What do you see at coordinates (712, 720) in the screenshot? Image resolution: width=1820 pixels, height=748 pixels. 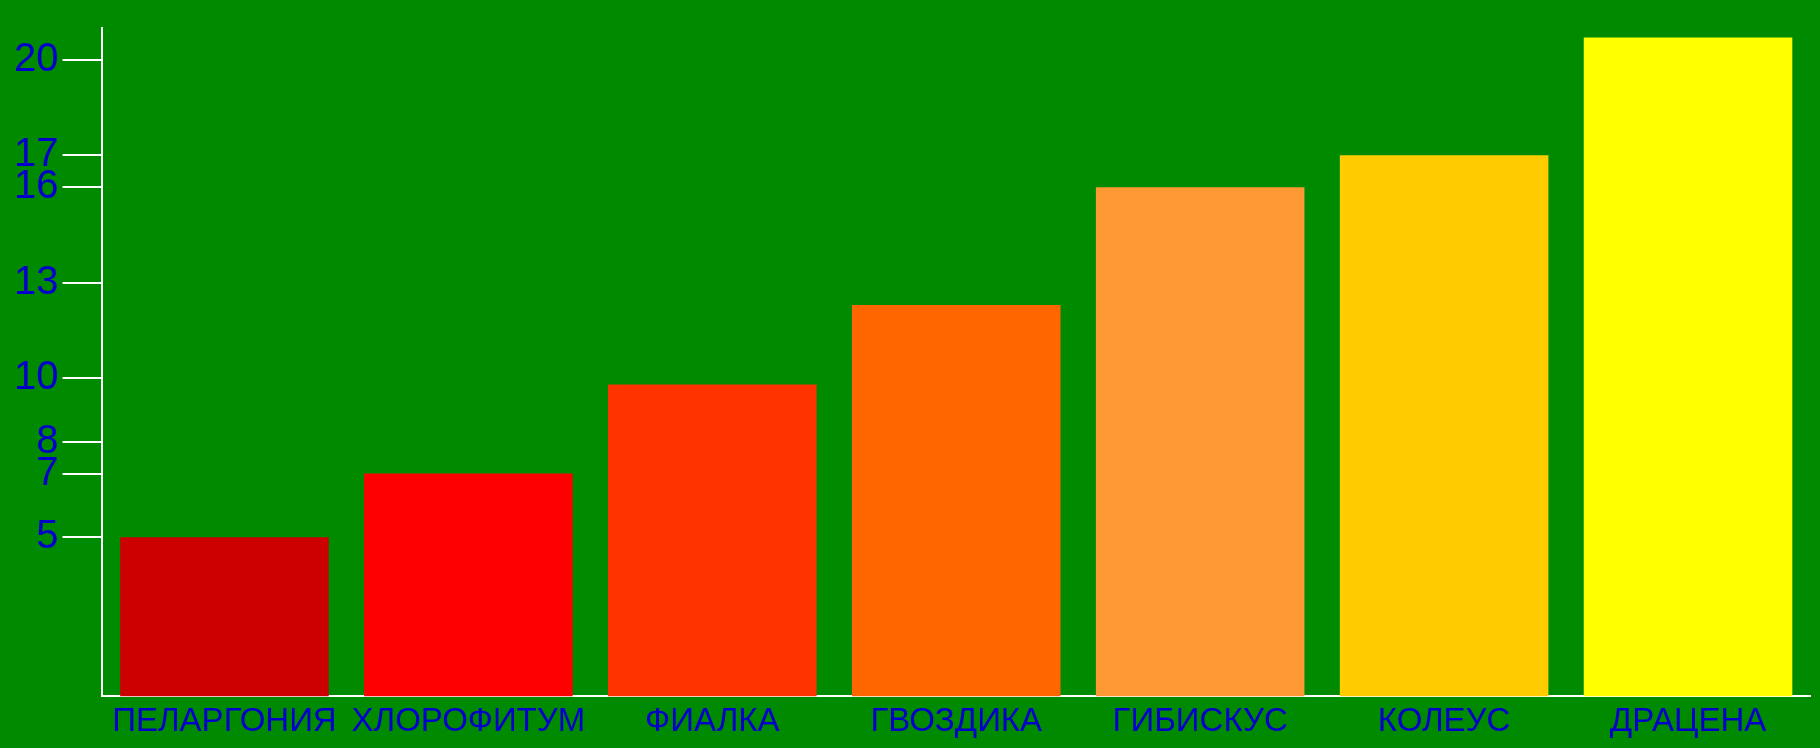 I see `x-tick-label: ФИАЛКА` at bounding box center [712, 720].